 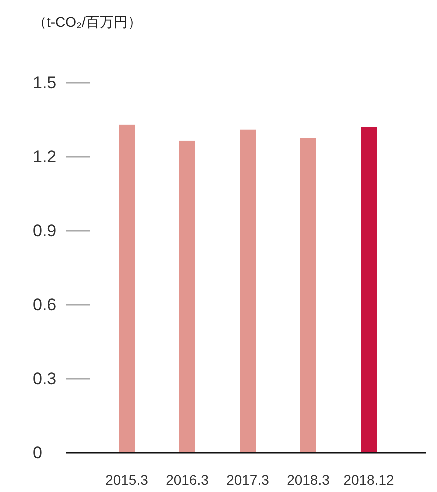 What do you see at coordinates (369, 480) in the screenshot?
I see `x-tick-label: 2018.12` at bounding box center [369, 480].